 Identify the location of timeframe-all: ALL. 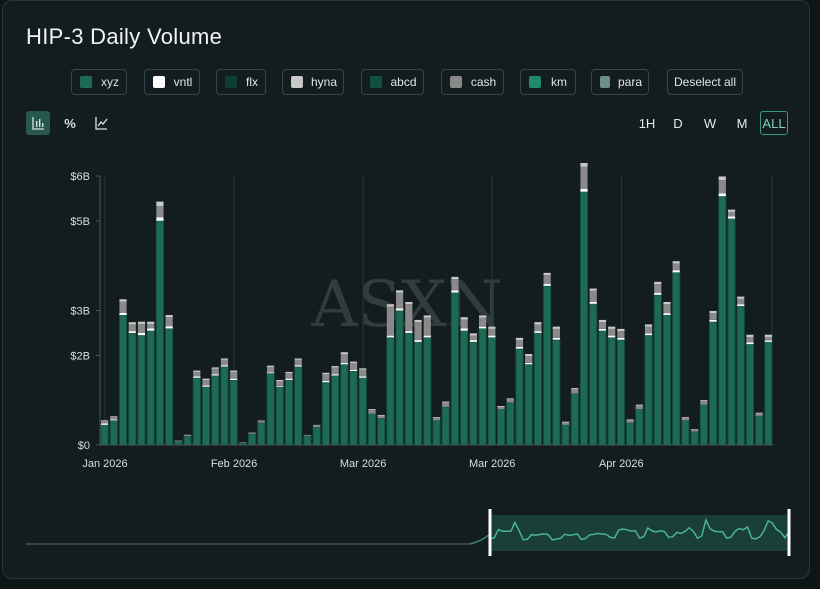
(774, 123).